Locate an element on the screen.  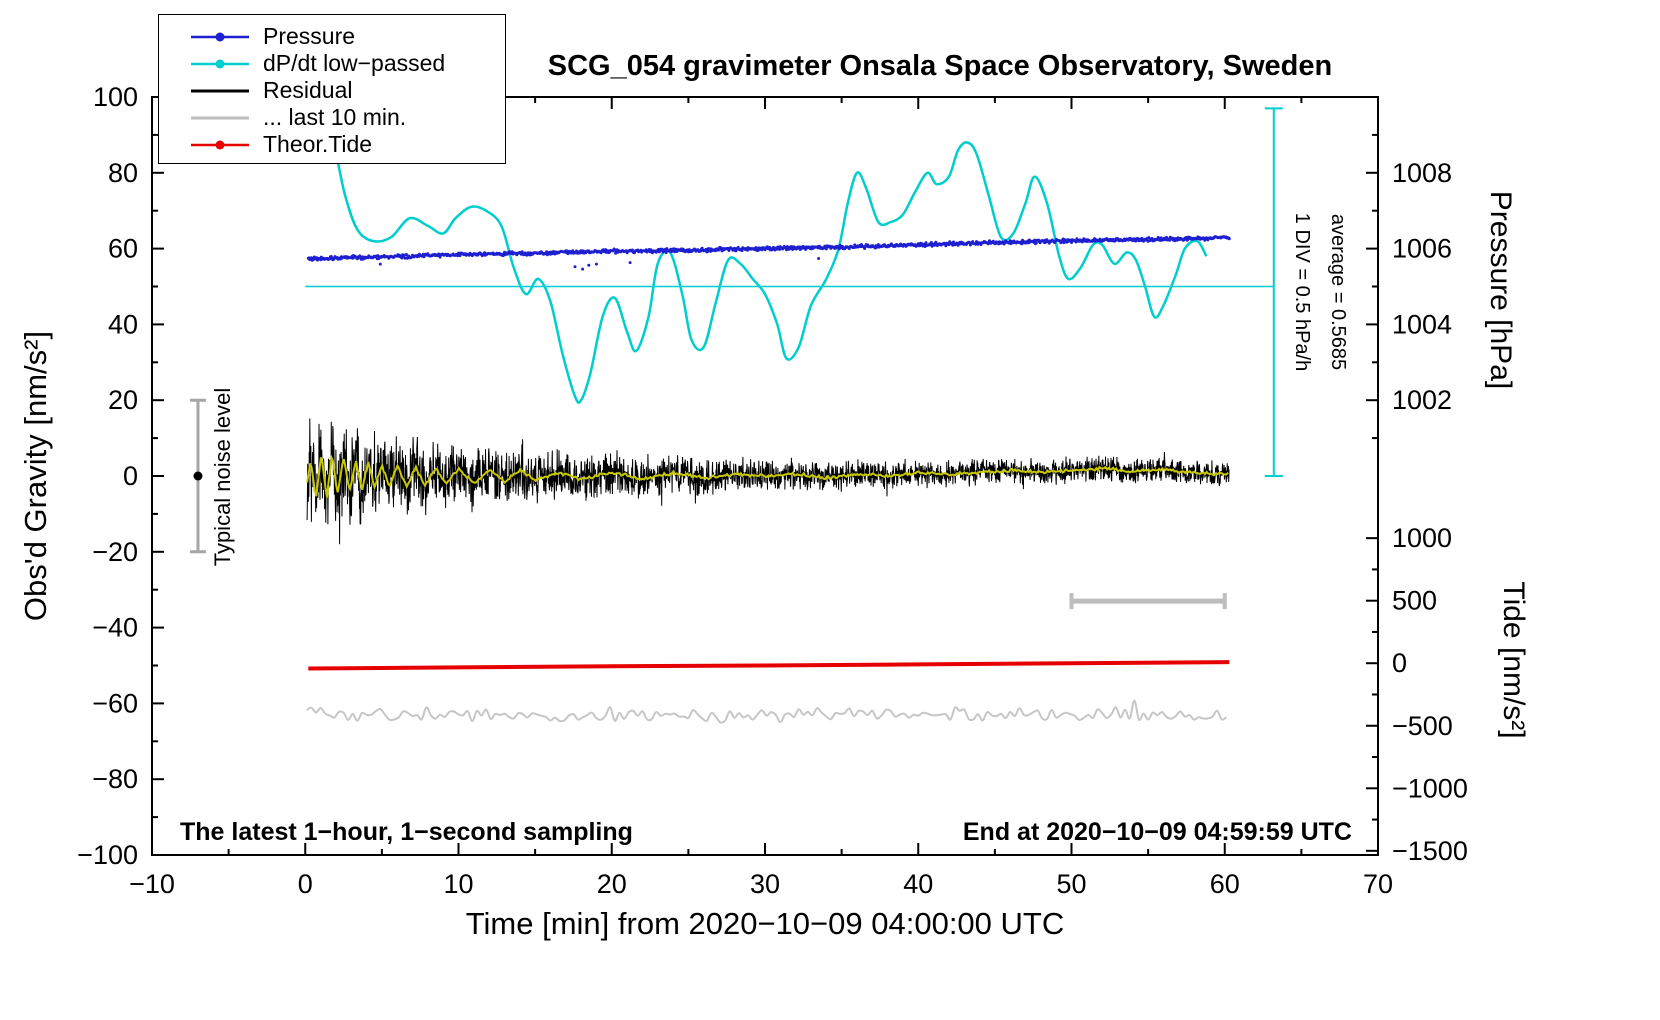
sampling-note: The latest 1−hour, 1−second sampling is located at coordinates (406, 832).